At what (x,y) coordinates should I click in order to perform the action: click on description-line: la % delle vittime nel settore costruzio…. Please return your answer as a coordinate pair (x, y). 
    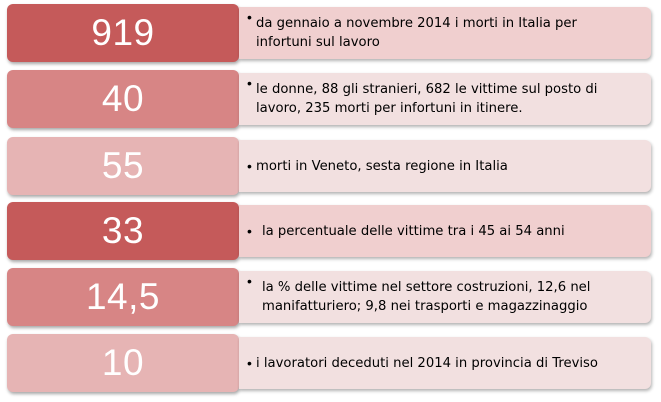
    Looking at the image, I should click on (426, 287).